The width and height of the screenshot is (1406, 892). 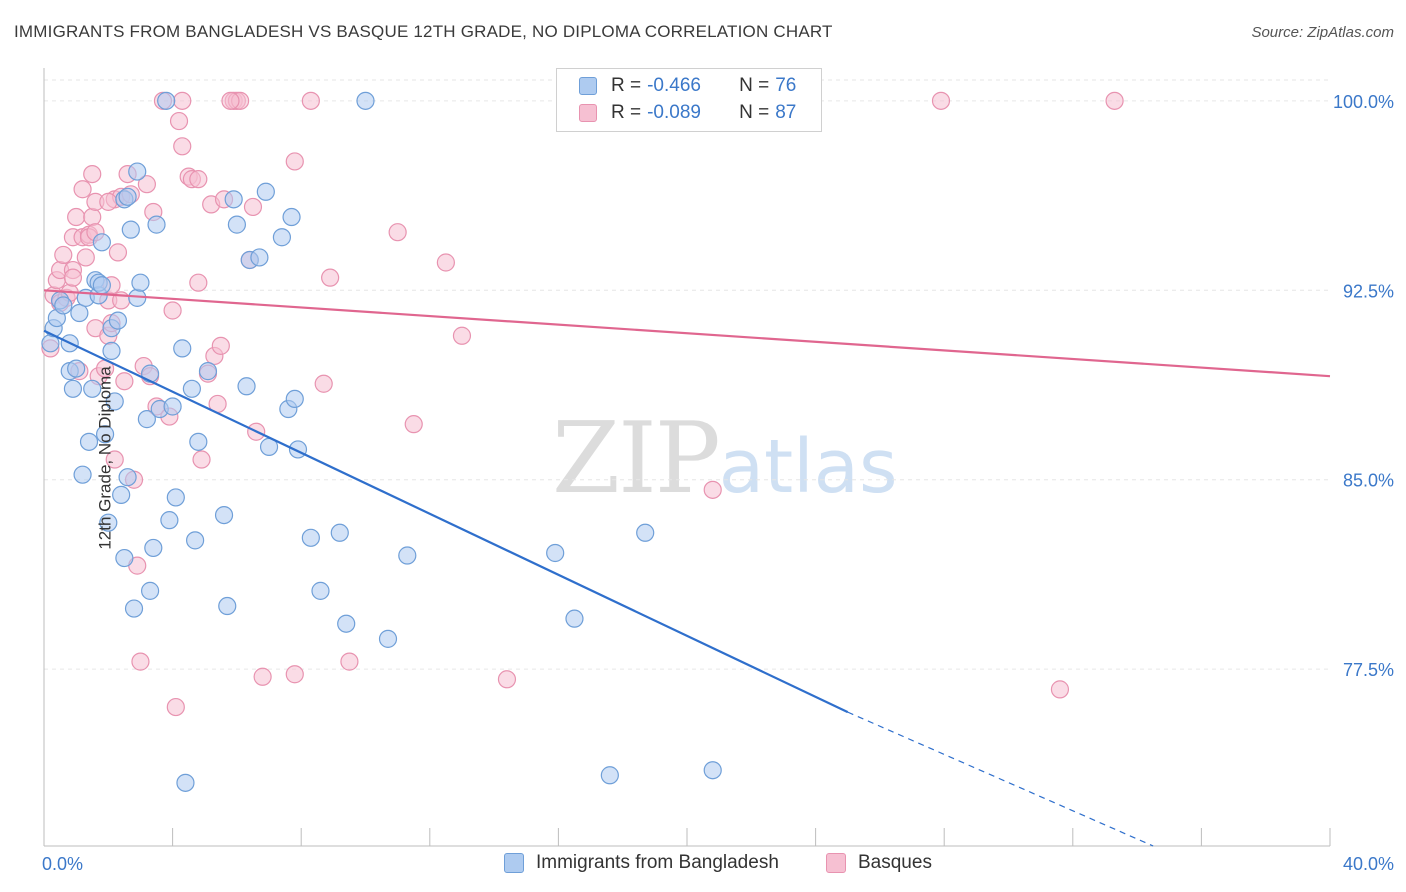 I want to click on stats-row-basques: R = -0.089 N = 87, so click(x=687, y=113).